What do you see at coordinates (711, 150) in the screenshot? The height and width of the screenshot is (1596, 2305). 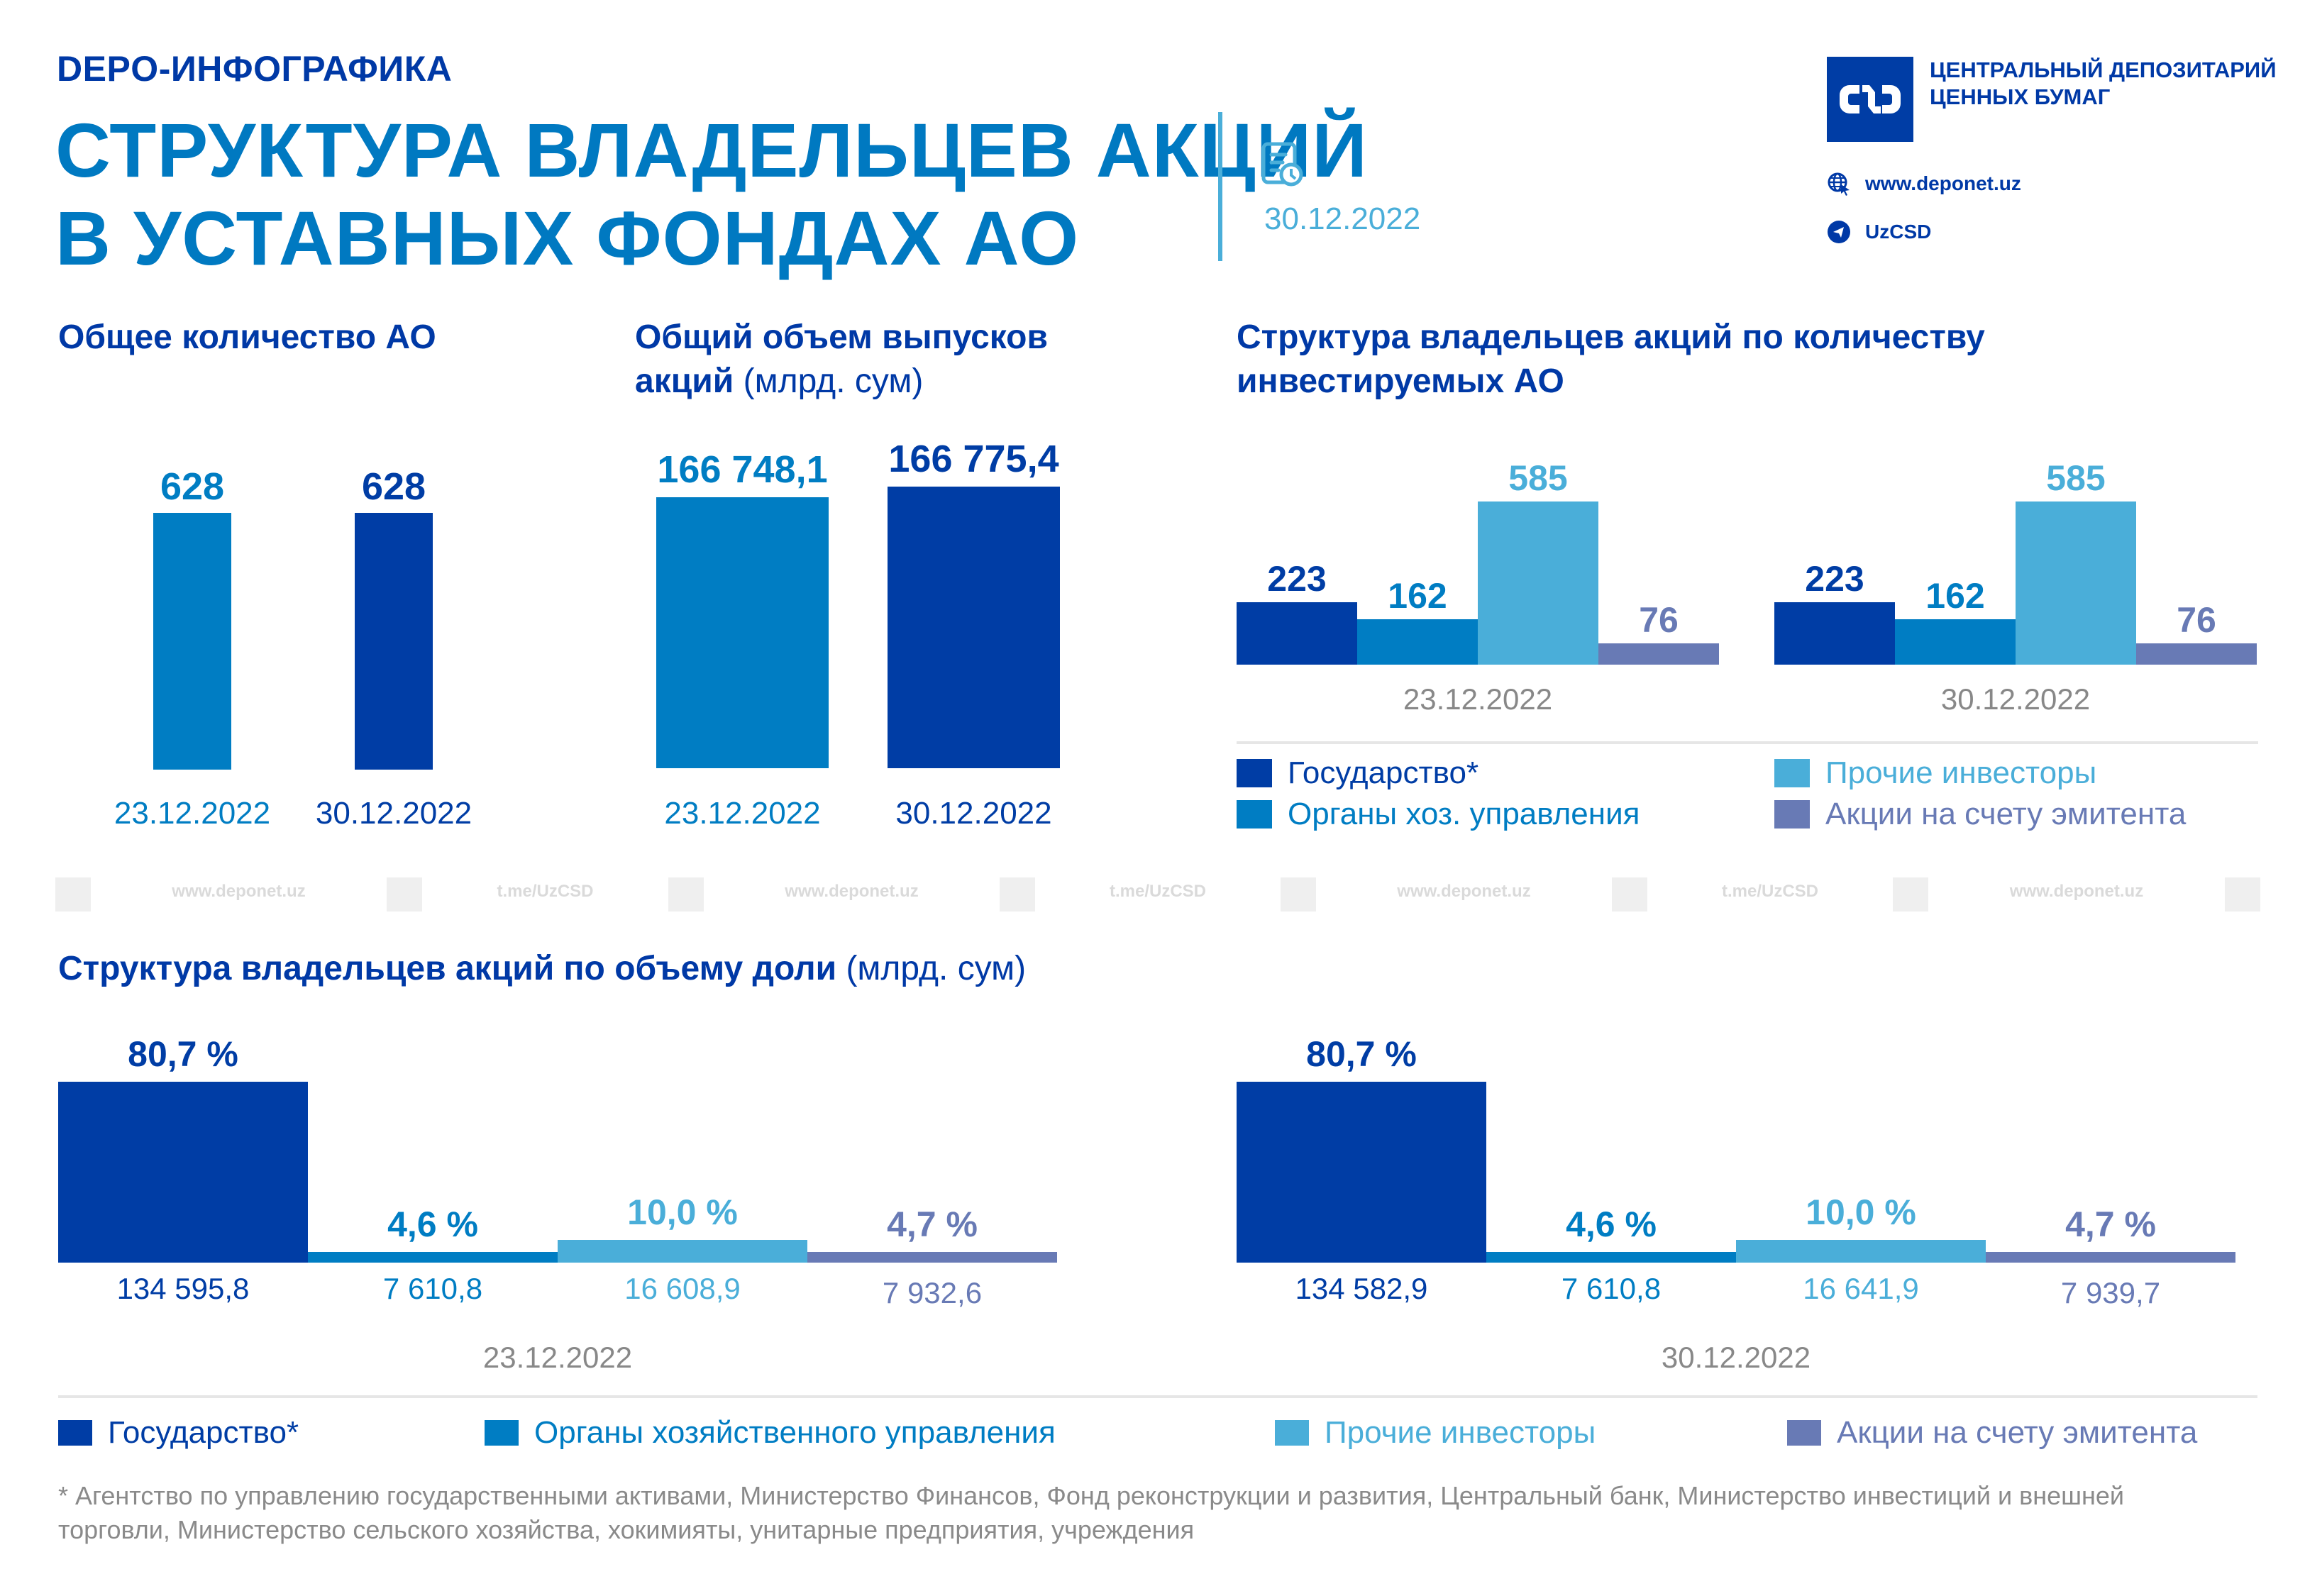 I see `page-title-line-1: СТРУКТУРА ВЛАДЕЛЬЦЕВ АКЦИЙ` at bounding box center [711, 150].